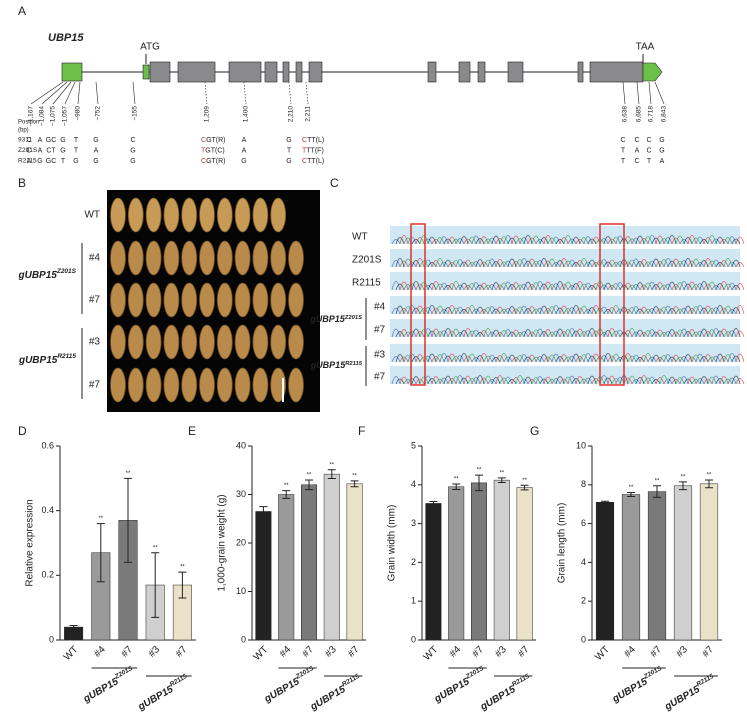 The width and height of the screenshot is (747, 717). I want to click on y-axis-label: Grain length (mm), so click(562, 543).